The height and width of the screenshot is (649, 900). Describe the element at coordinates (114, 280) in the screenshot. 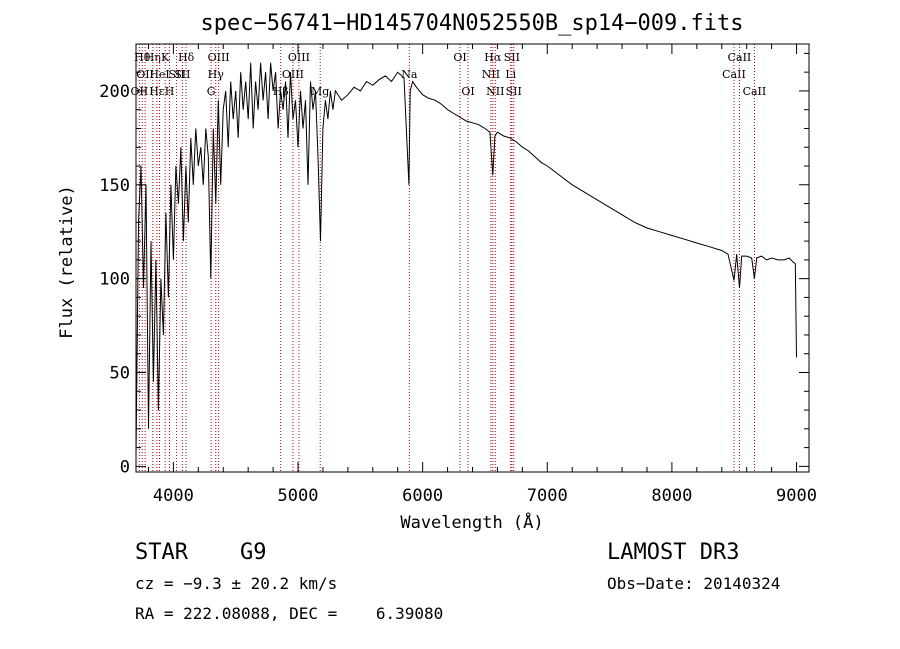

I see `y-tick-label: 100` at that location.